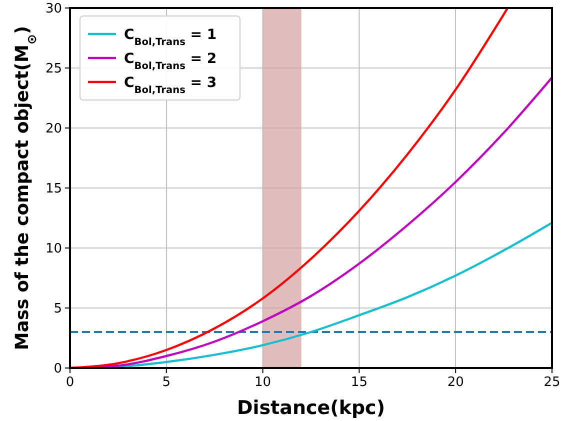  Describe the element at coordinates (359, 382) in the screenshot. I see `x-tick-label: 15` at that location.